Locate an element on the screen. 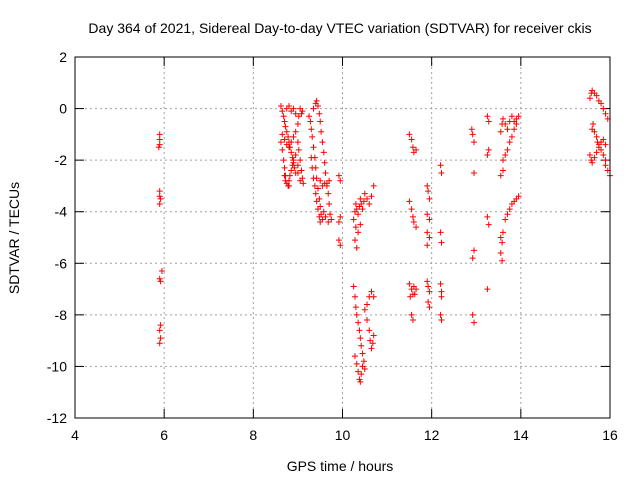 The height and width of the screenshot is (480, 640). x-tick-label: 6 is located at coordinates (164, 435).